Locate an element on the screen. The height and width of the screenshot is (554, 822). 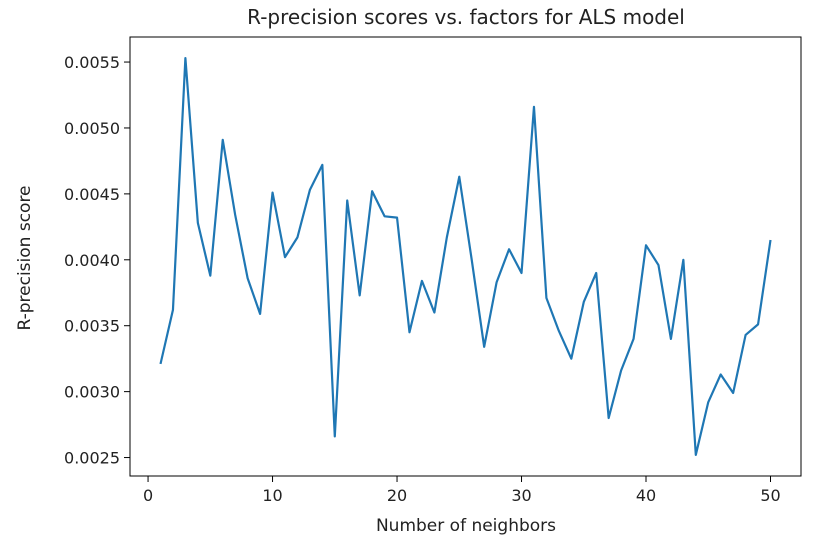
y-tick-label: 0.0030 is located at coordinates (92, 392).